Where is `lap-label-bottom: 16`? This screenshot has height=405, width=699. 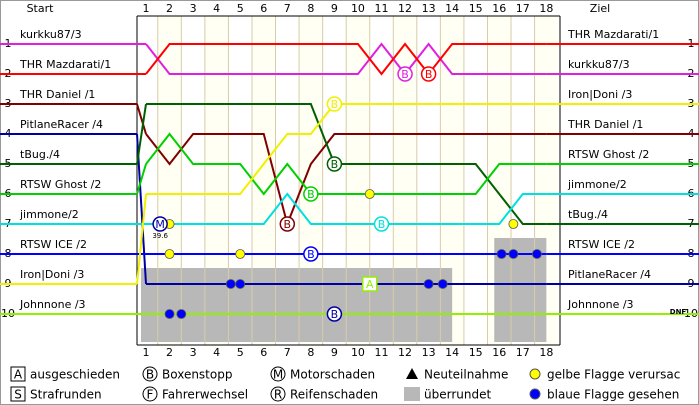
lap-label-bottom: 16 is located at coordinates (499, 352).